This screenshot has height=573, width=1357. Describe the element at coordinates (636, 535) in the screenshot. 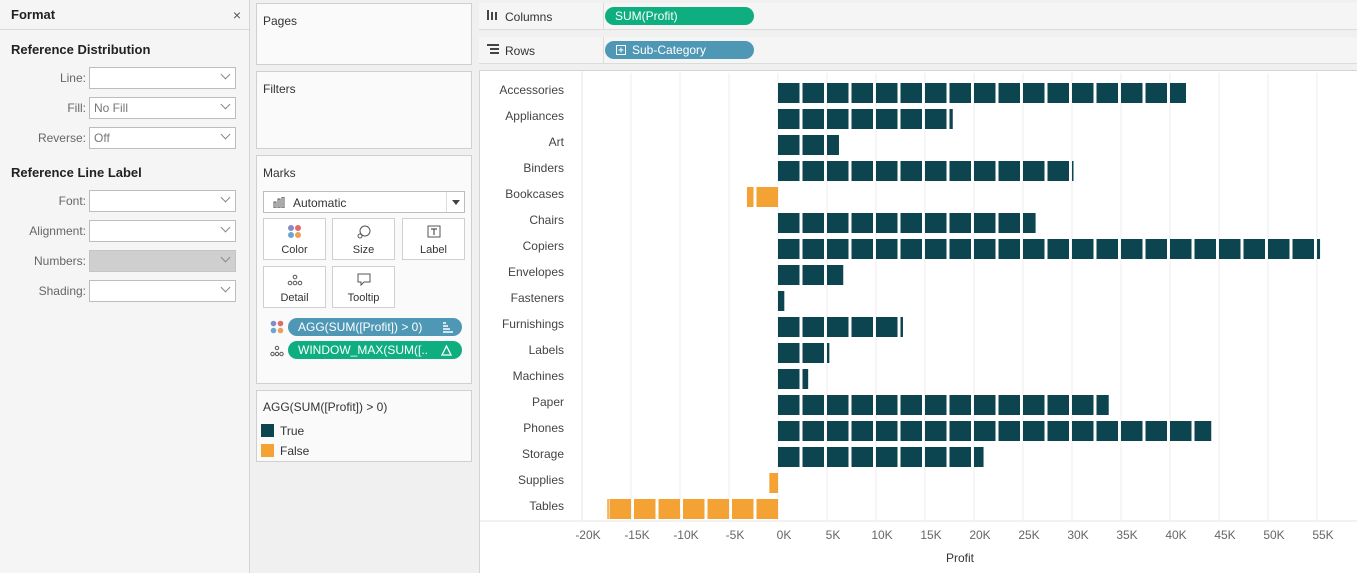

I see `x-tick-label: -15K` at that location.